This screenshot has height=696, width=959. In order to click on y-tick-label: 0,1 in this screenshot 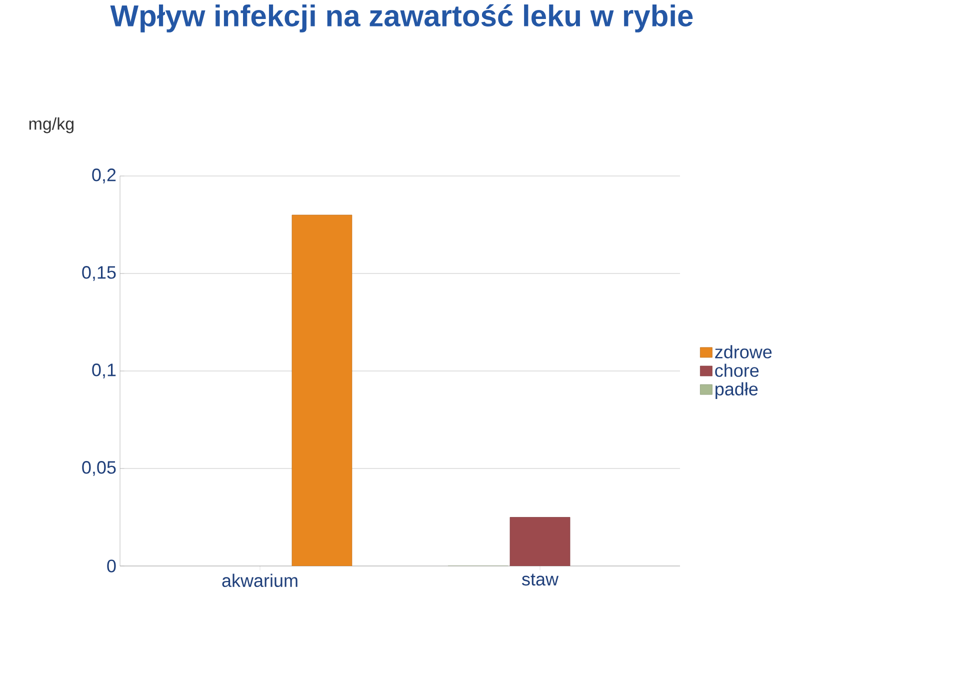, I will do `click(104, 371)`.